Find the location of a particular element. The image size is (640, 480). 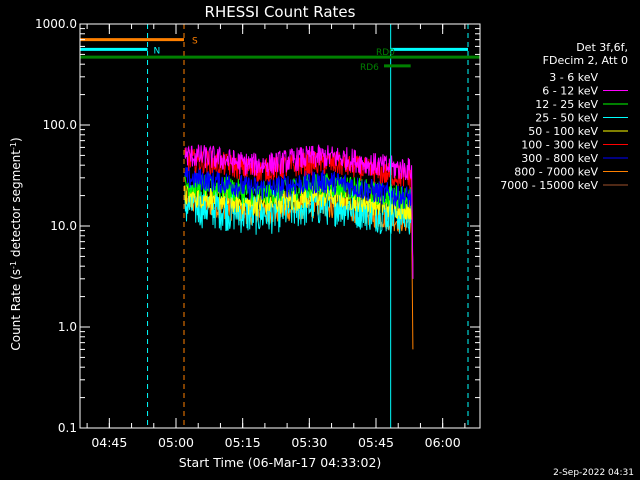

x-tick-label: 06:00 is located at coordinates (443, 442).